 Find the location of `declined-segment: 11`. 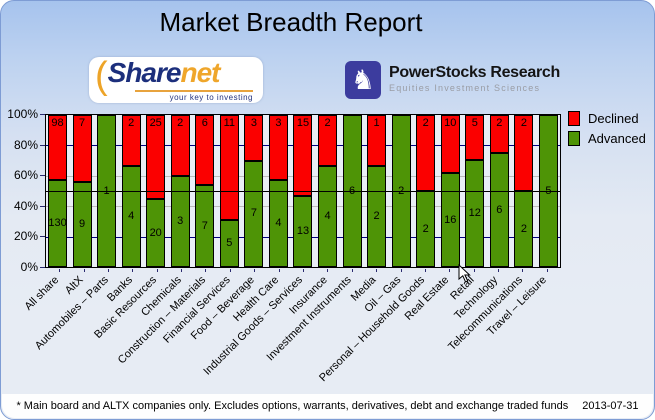

declined-segment: 11 is located at coordinates (229, 167).